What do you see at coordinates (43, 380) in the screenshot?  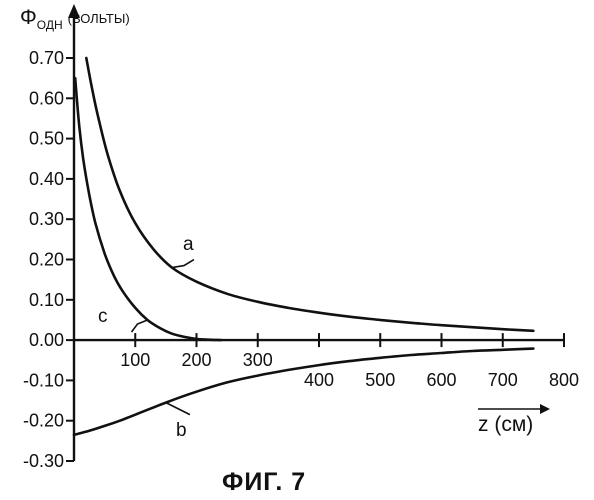 I see `y-tick-label: -0.10` at bounding box center [43, 380].